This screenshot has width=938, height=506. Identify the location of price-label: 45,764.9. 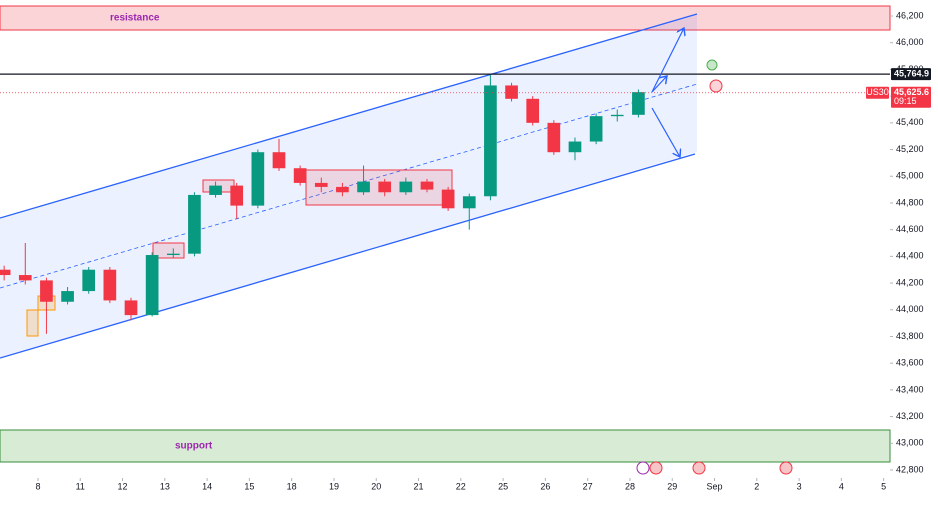
(911, 73).